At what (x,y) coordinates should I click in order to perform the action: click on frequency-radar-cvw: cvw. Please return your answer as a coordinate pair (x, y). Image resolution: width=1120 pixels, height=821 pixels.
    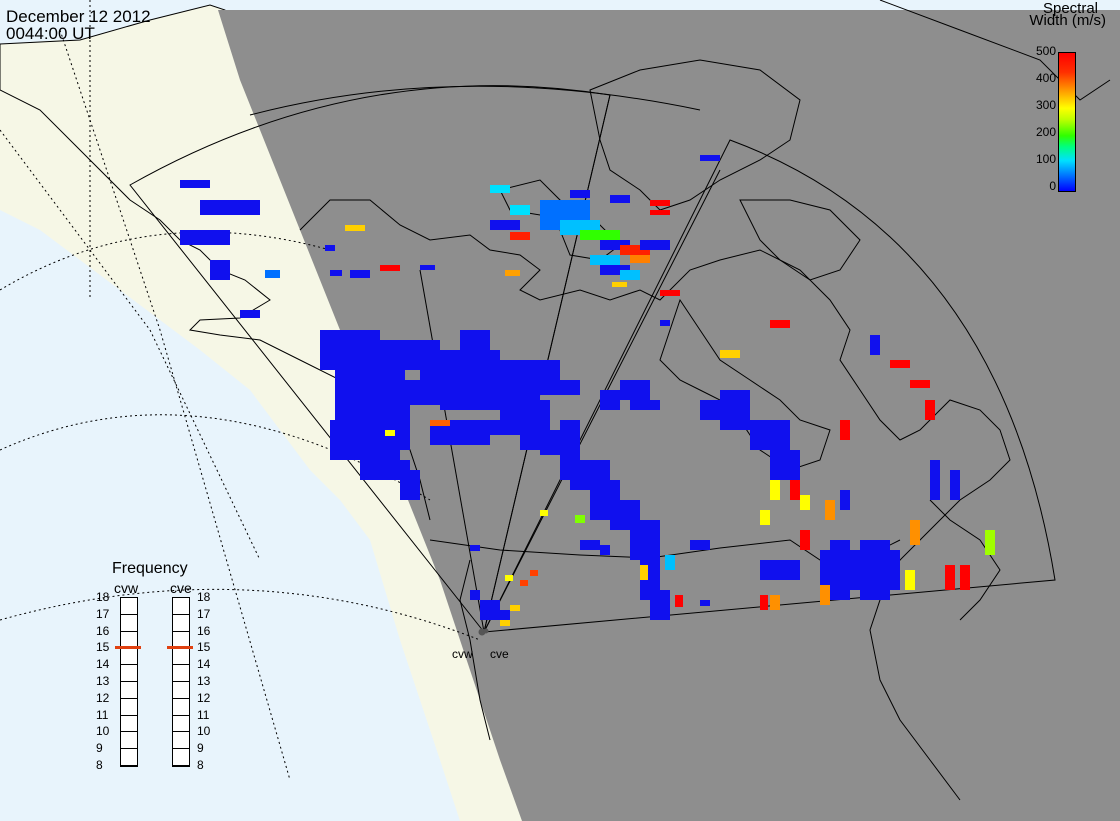
    Looking at the image, I should click on (126, 588).